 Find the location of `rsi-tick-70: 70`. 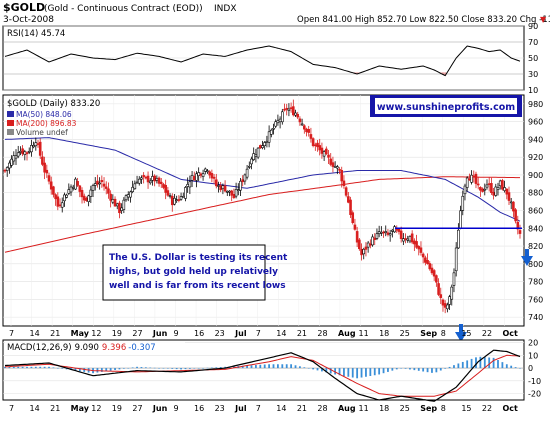

rsi-tick-70: 70 is located at coordinates (533, 42).